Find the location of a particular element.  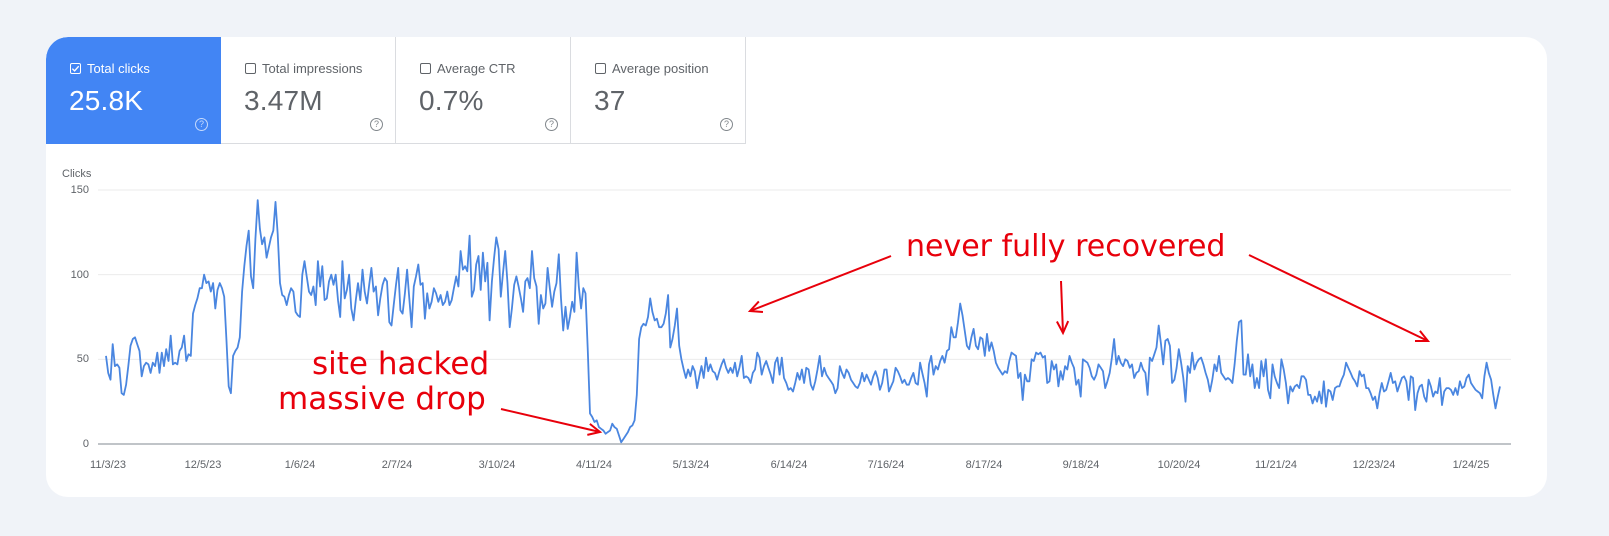

arrow-to-recovery-middle-icon is located at coordinates (1063, 308).